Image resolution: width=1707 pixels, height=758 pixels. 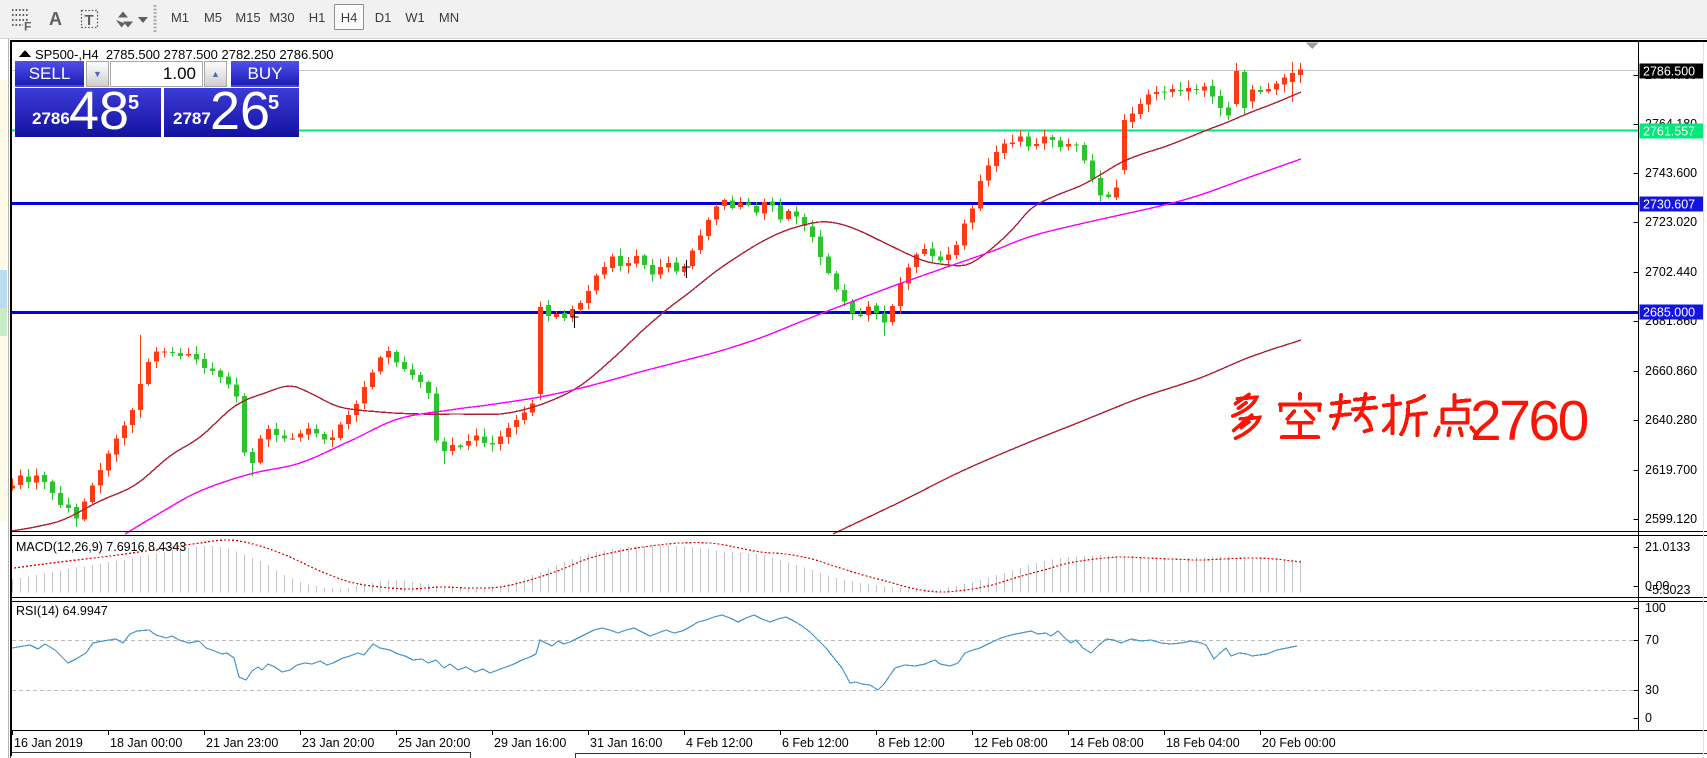 I want to click on svg-text: MACD(12,26,9) 7.6916 8.4343, so click(x=101, y=547).